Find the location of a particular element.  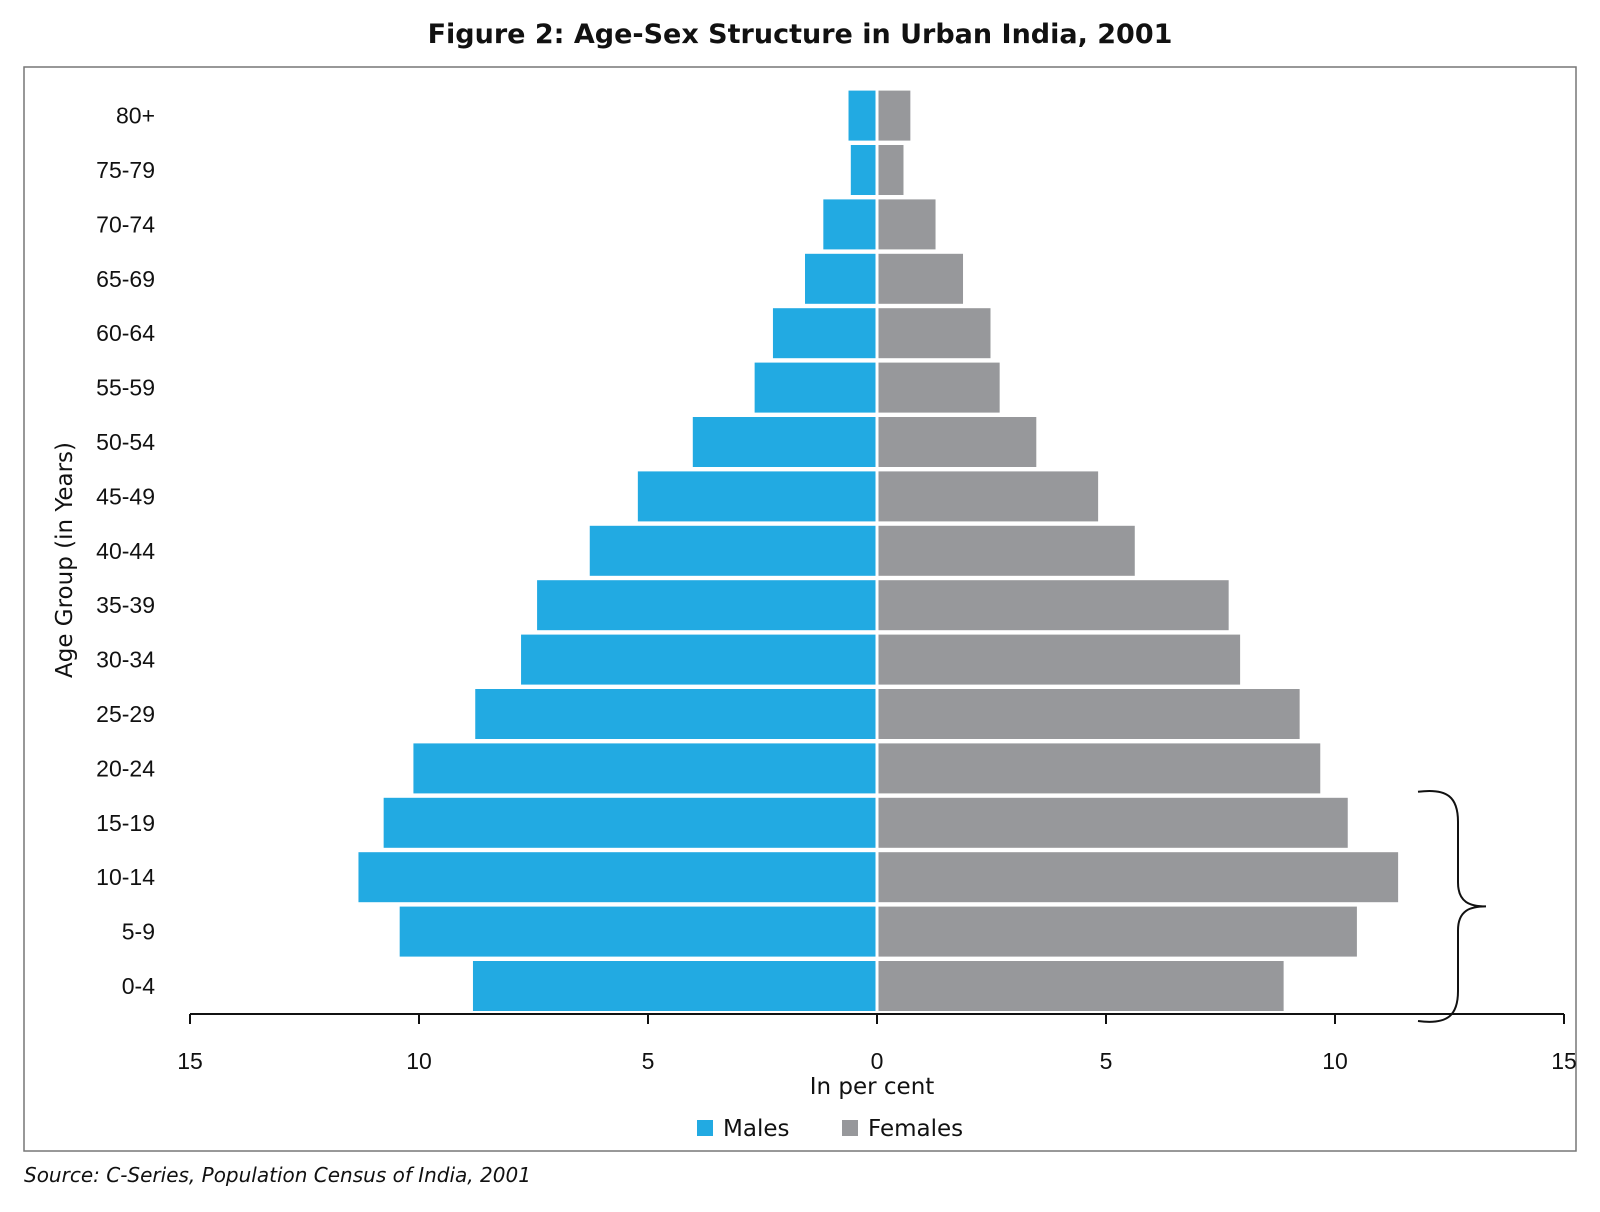

x-tick-label: 0 is located at coordinates (877, 1061).